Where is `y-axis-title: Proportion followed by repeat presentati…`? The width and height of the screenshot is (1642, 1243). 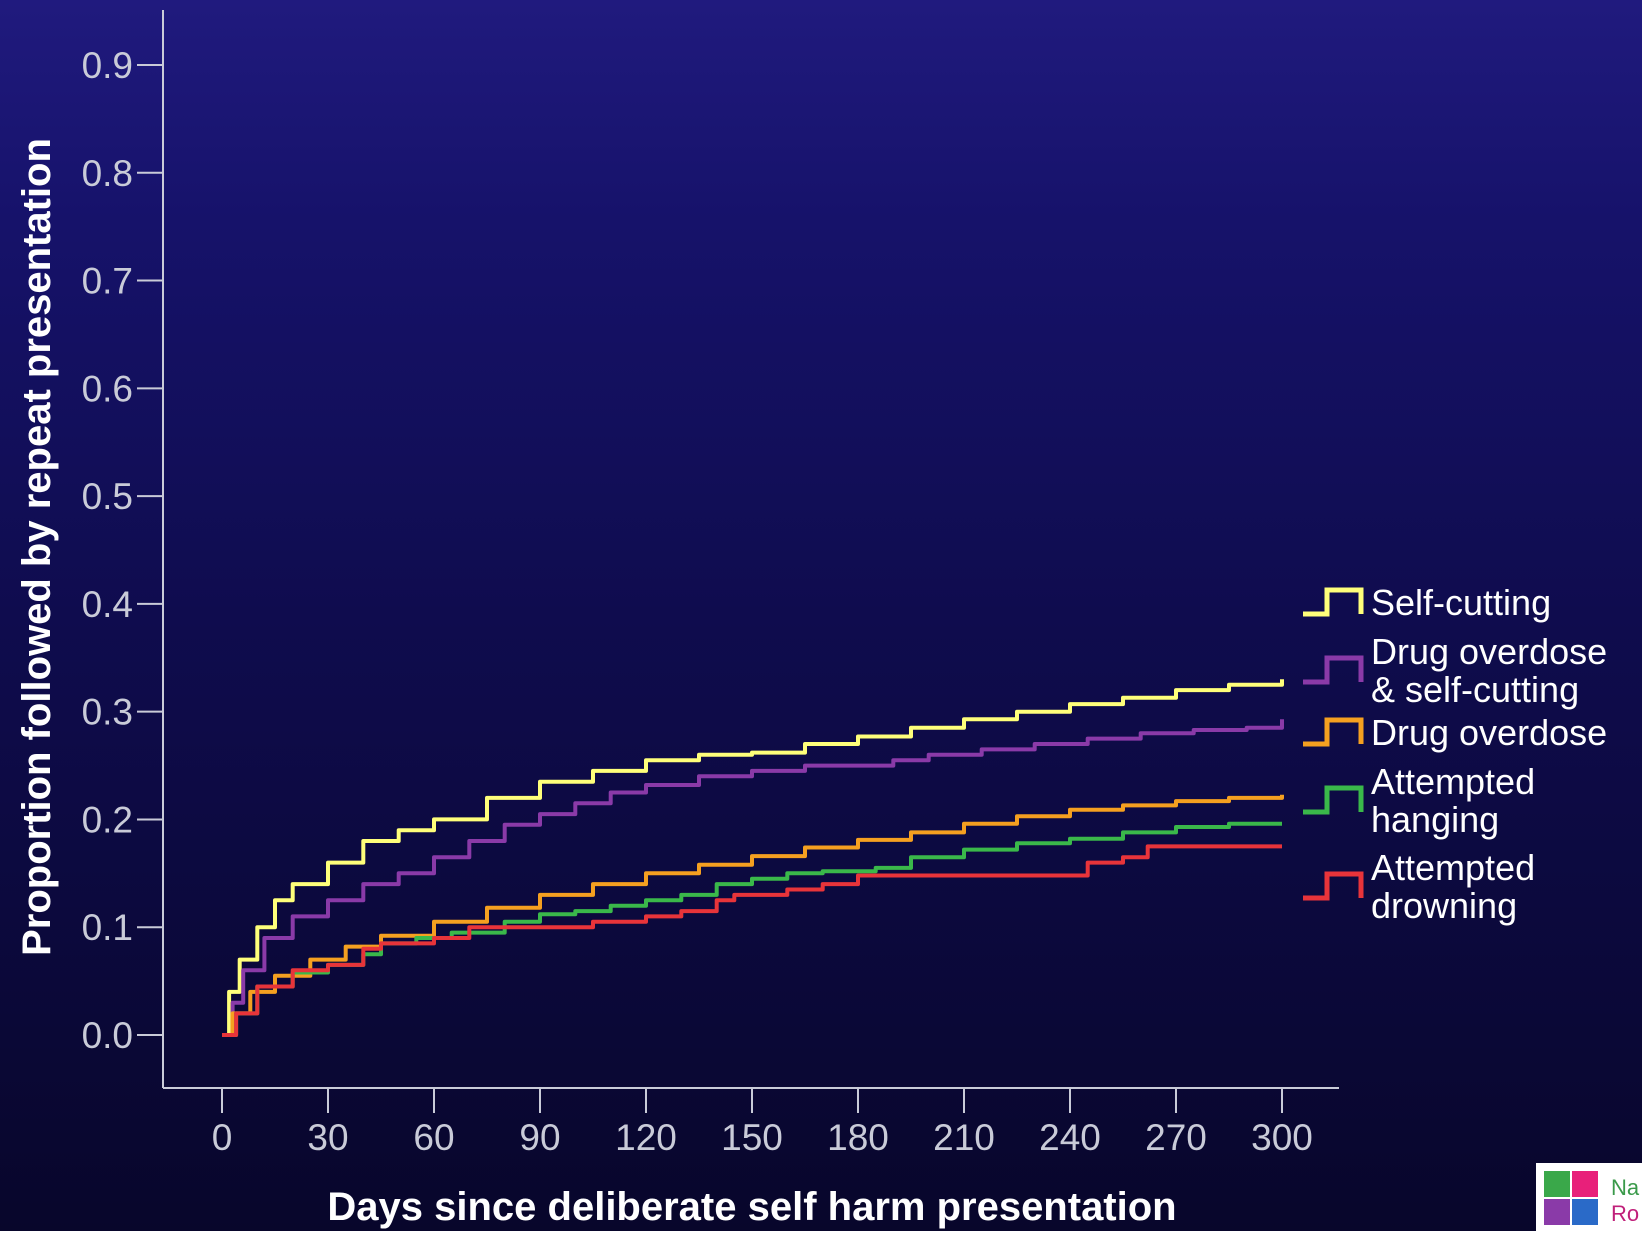 y-axis-title: Proportion followed by repeat presentati… is located at coordinates (37, 547).